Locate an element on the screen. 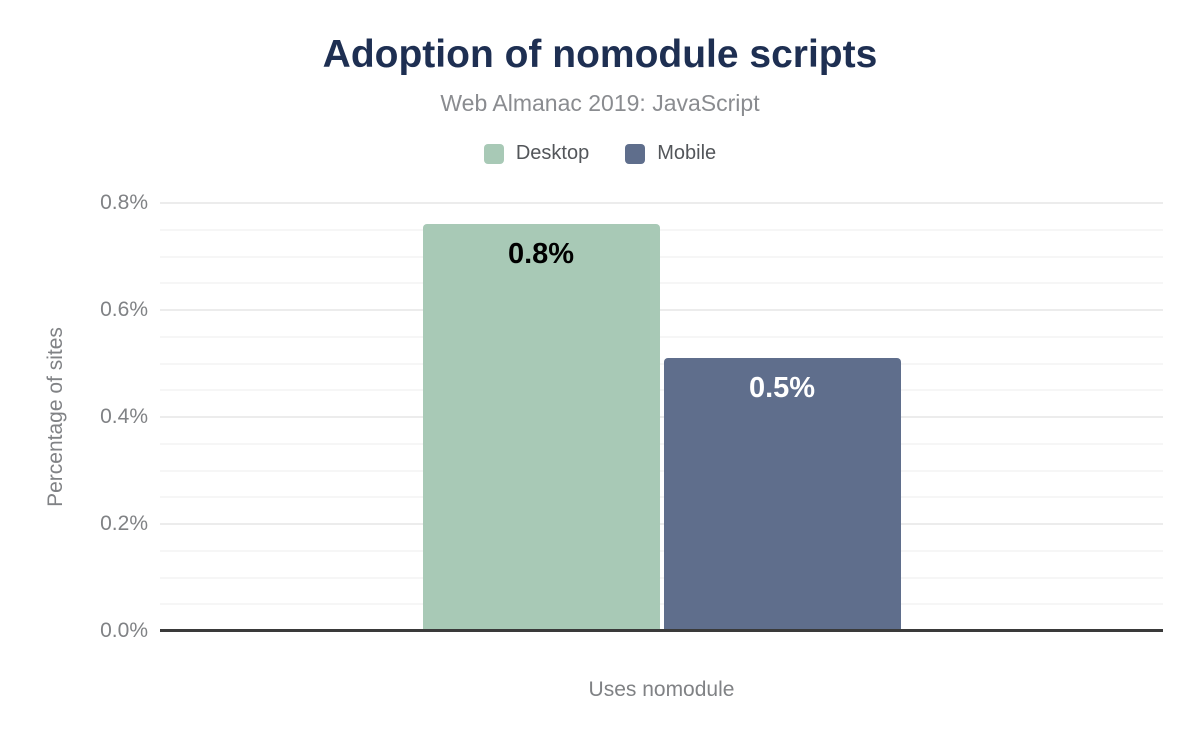 The image size is (1200, 742). y-tick-label: 0.0% is located at coordinates (124, 630).